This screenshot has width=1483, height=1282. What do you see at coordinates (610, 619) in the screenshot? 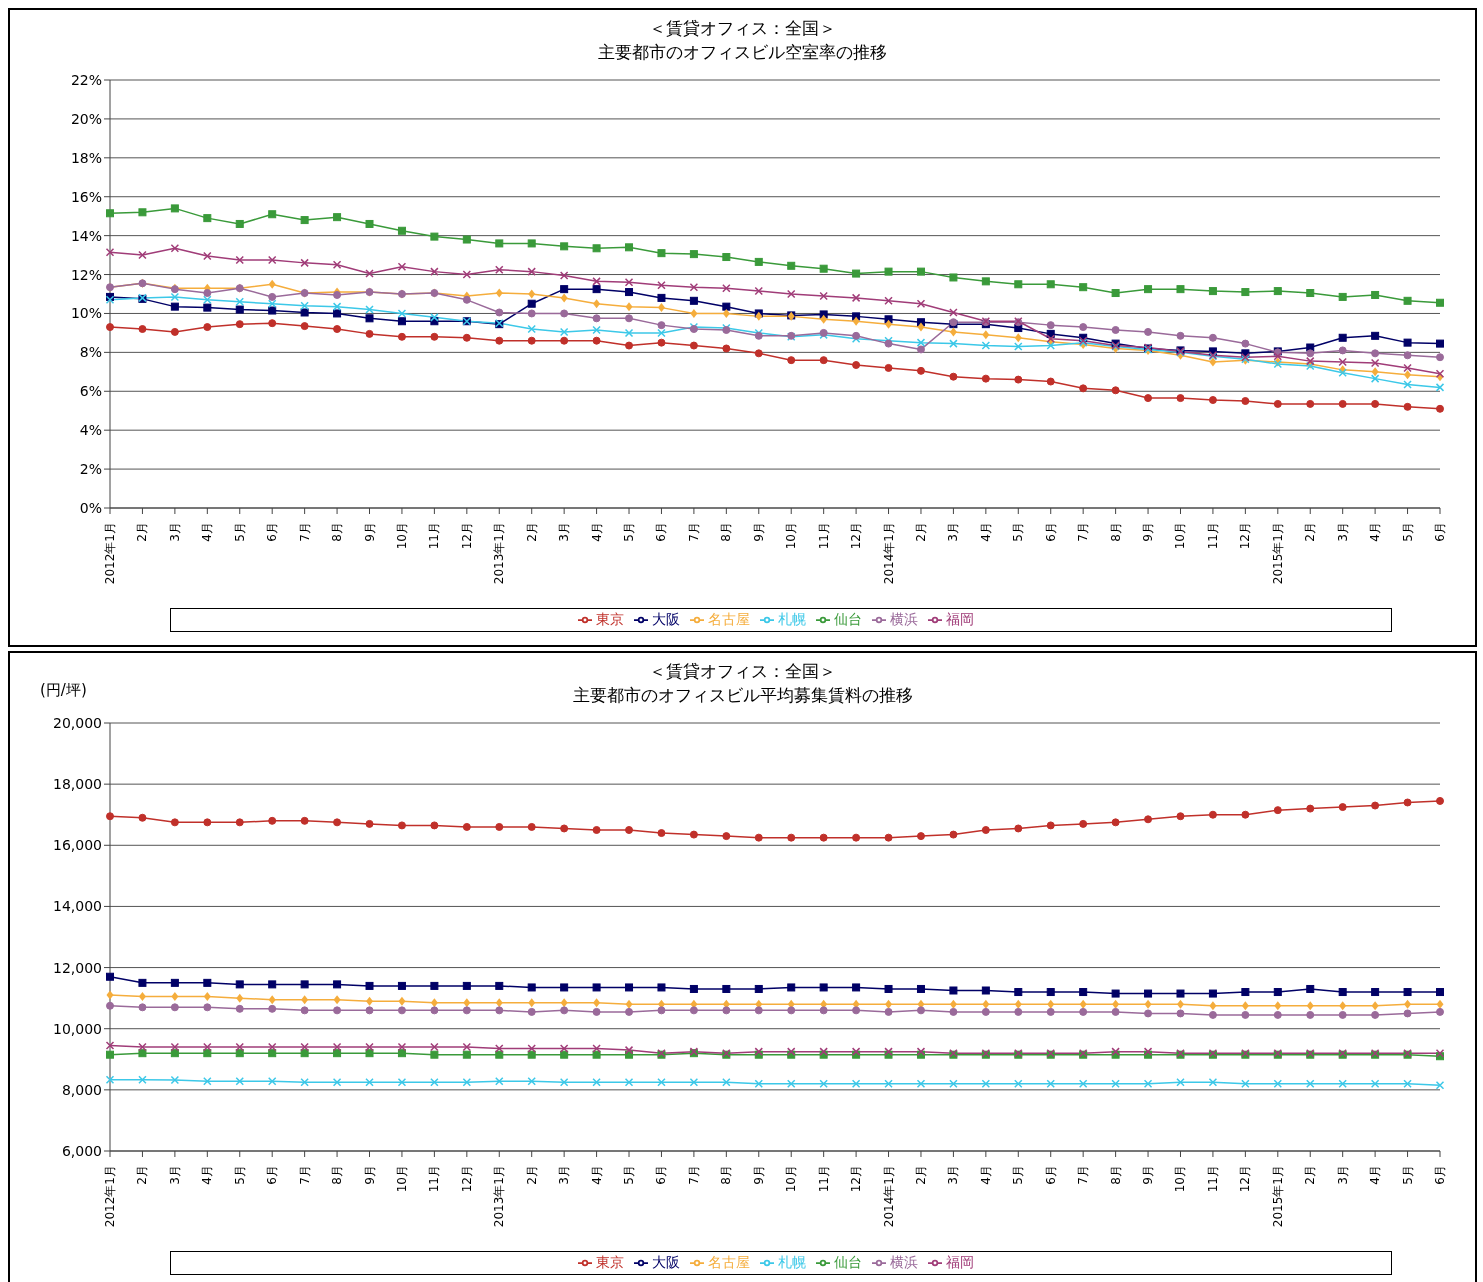
I see `legend-label: 東京` at bounding box center [610, 619].